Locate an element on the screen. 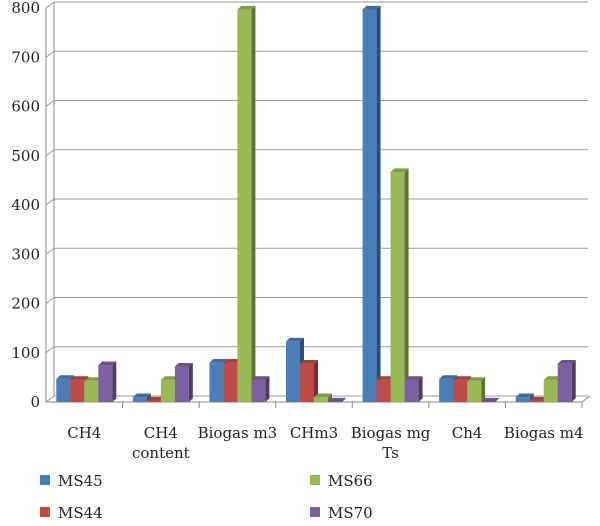 Image resolution: width=600 pixels, height=526 pixels. x-tick-label: CHm3 is located at coordinates (314, 433).